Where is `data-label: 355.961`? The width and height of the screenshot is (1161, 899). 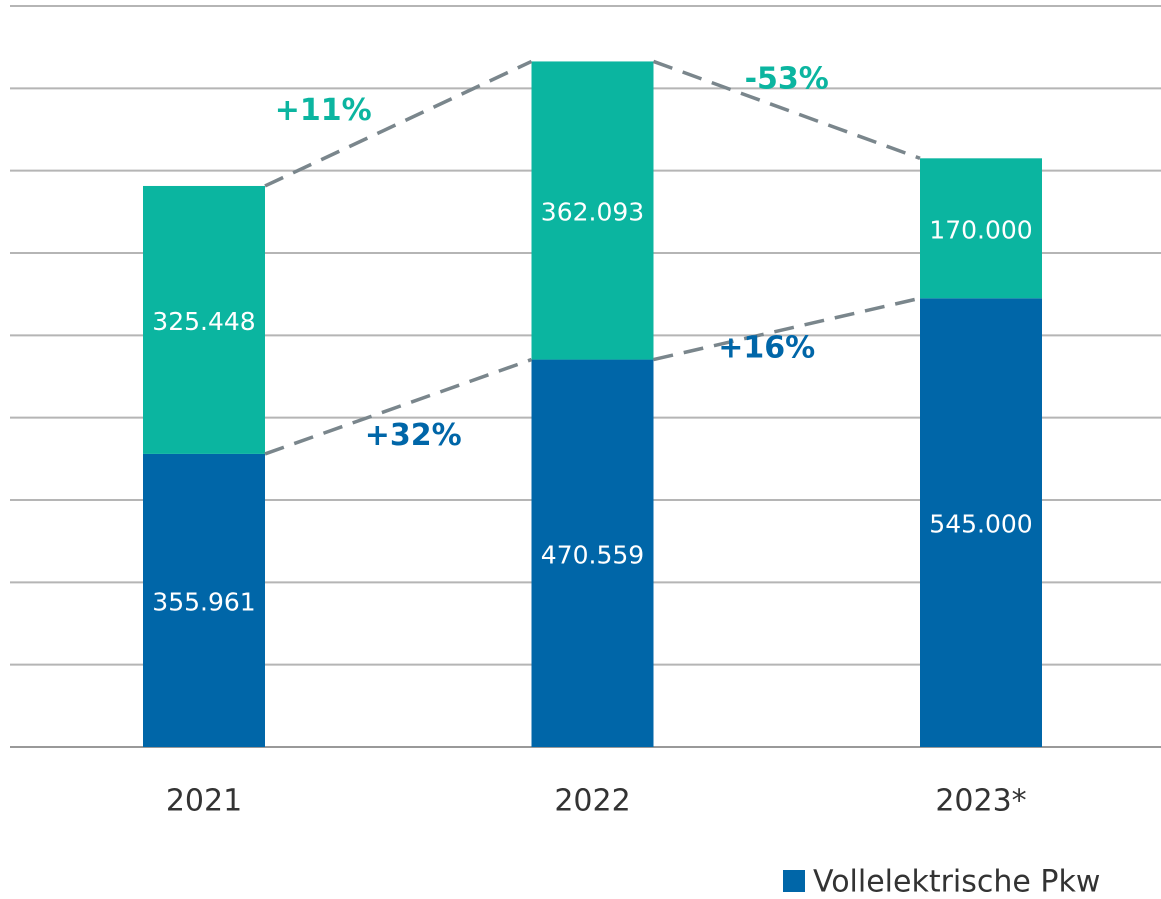
data-label: 355.961 is located at coordinates (203, 601).